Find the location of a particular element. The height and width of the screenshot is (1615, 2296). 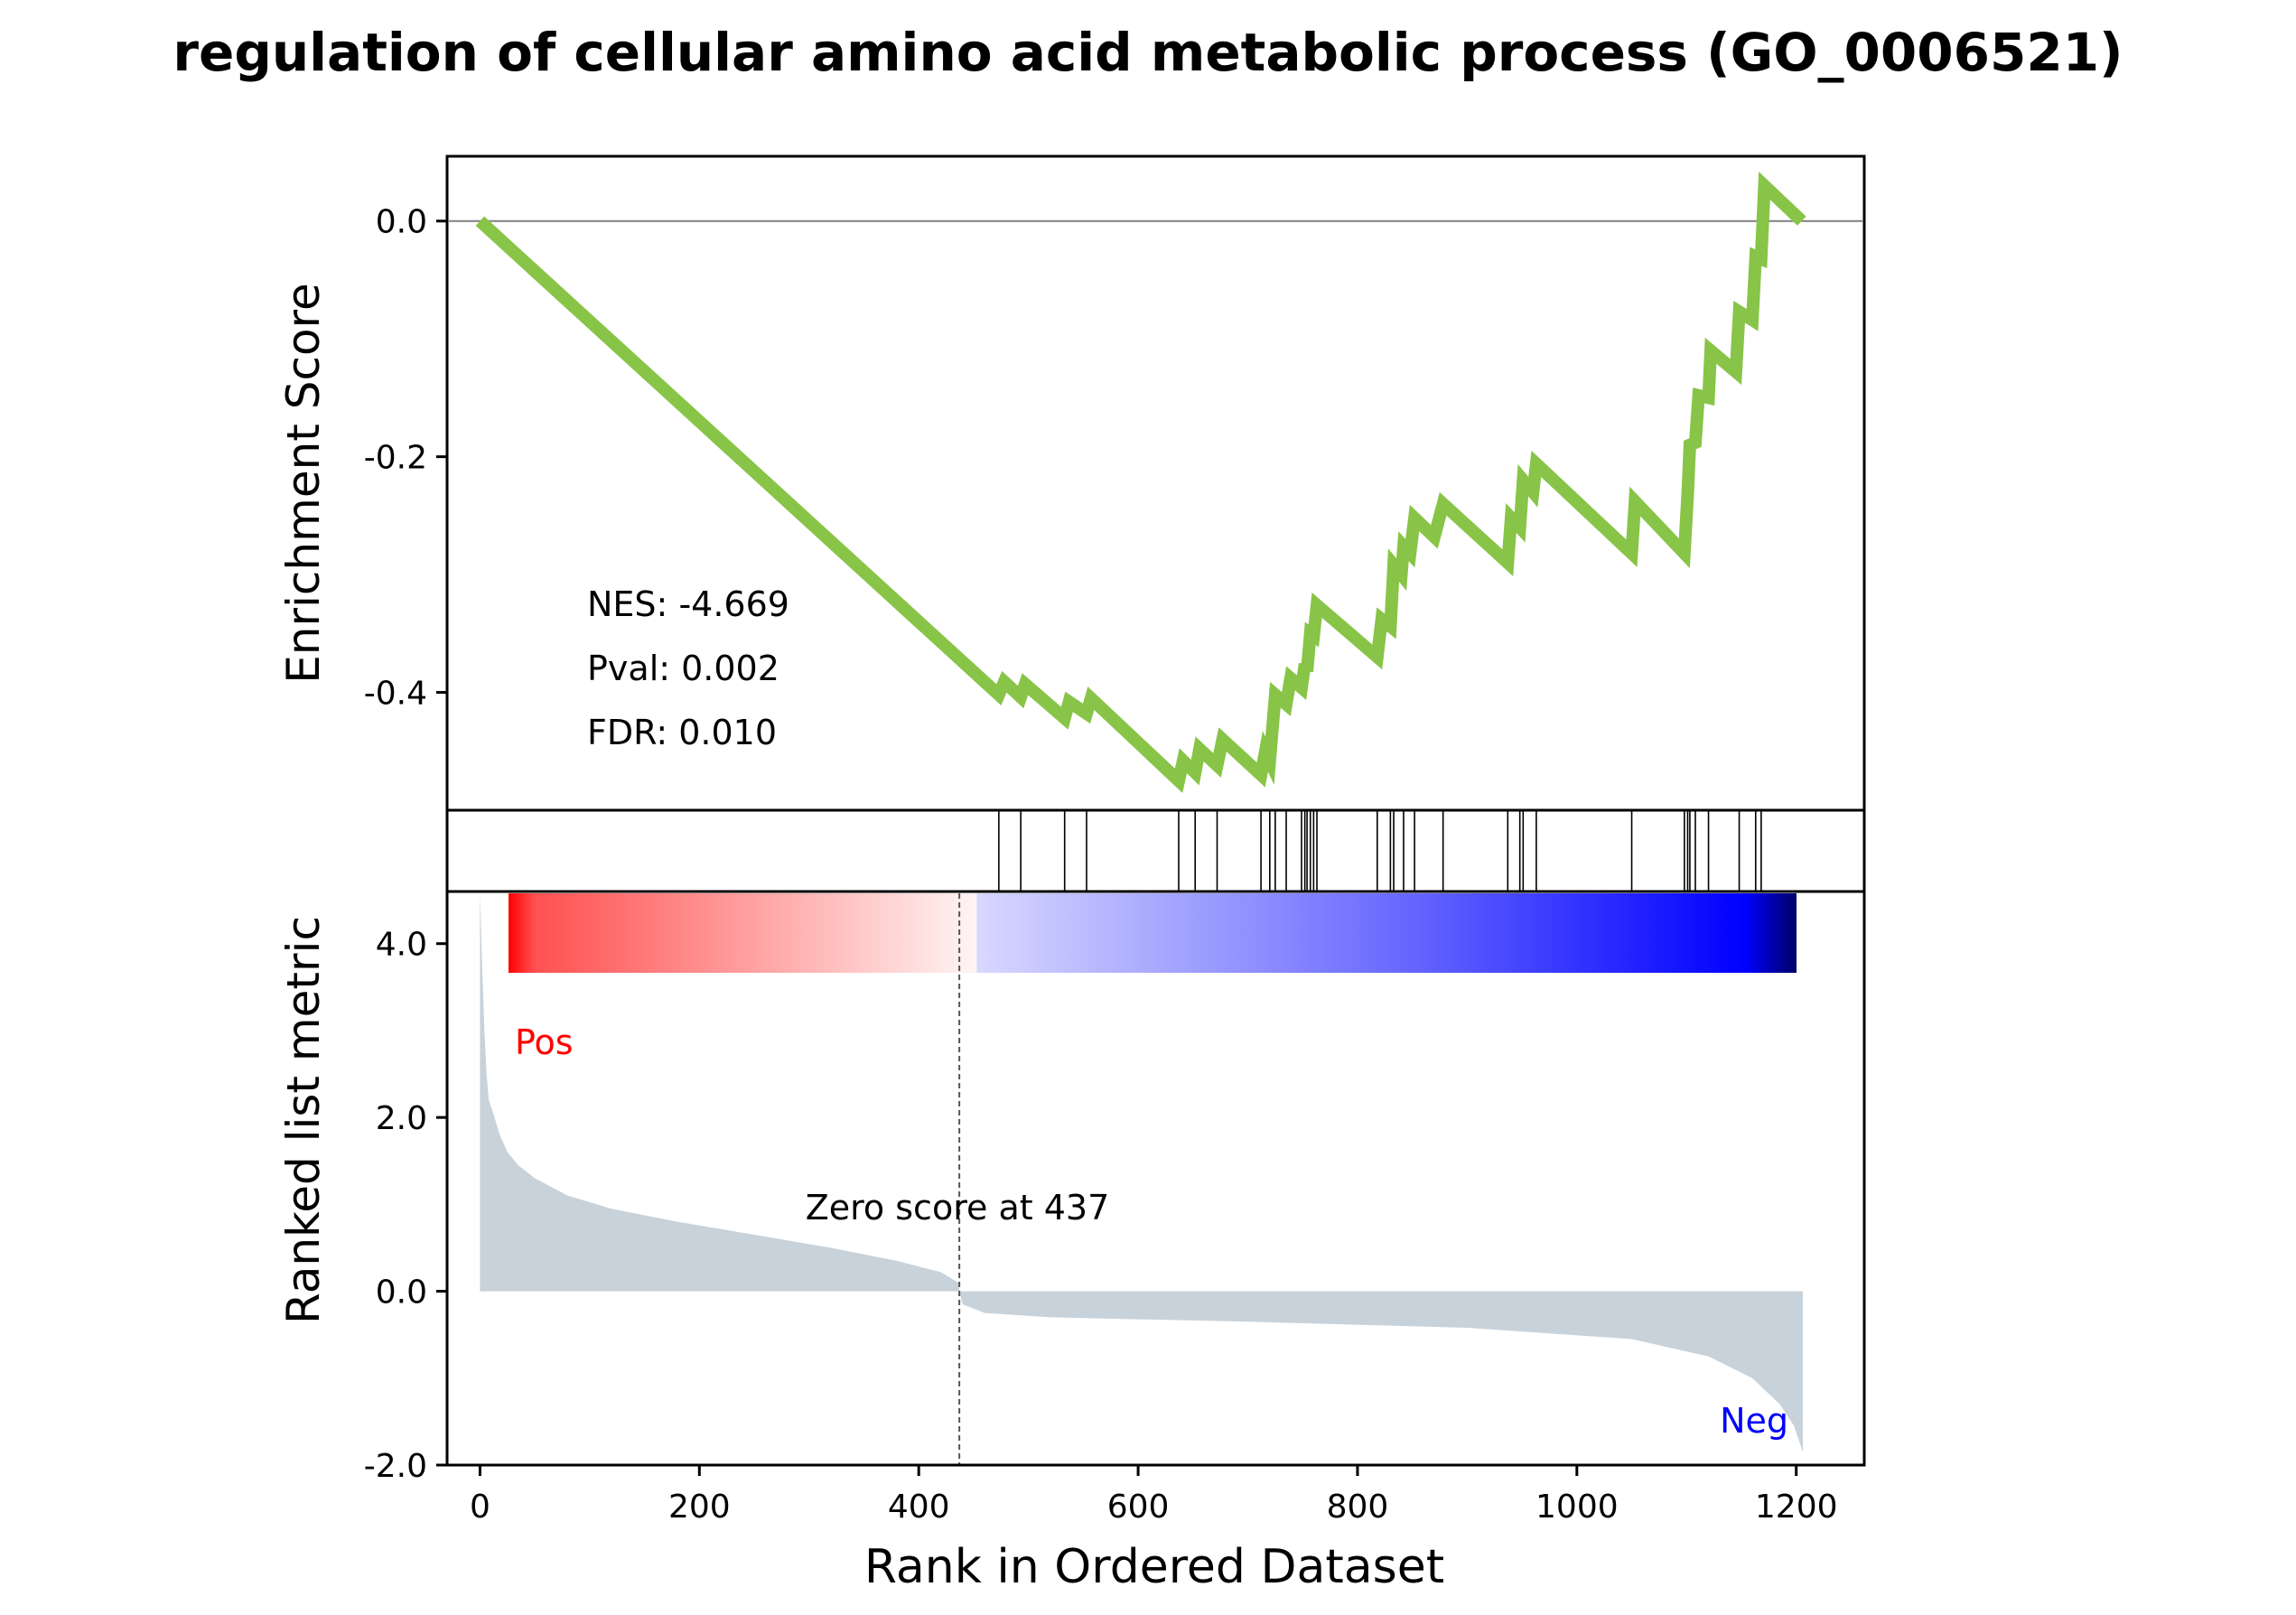

hits-panel is located at coordinates (1155, 850).